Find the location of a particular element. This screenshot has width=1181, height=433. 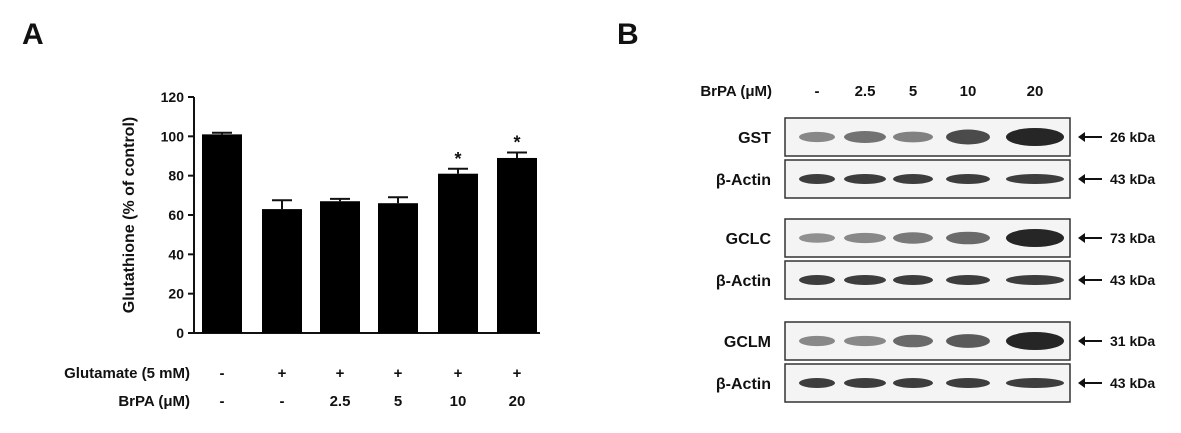

blot-lane-label: 20 is located at coordinates (1035, 91).